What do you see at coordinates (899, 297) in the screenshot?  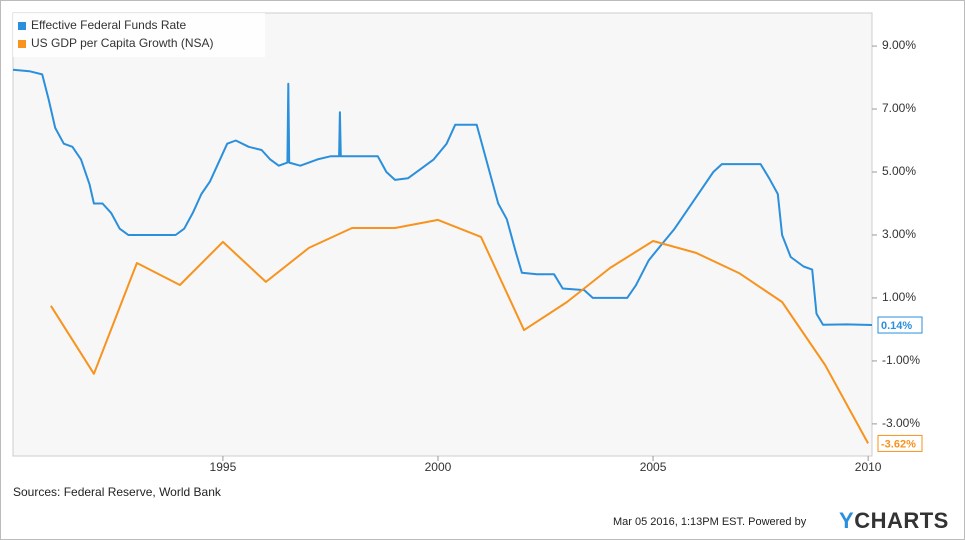 I see `y-tick-label: 1.00%` at bounding box center [899, 297].